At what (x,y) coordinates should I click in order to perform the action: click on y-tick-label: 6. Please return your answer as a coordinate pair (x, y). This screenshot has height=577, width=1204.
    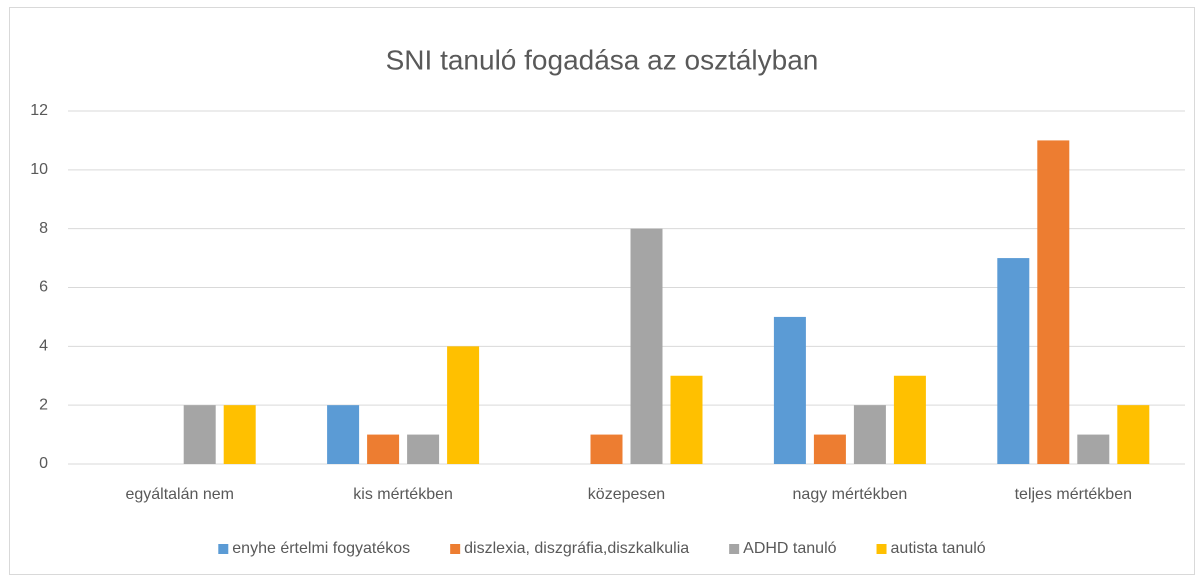
    Looking at the image, I should click on (43, 287).